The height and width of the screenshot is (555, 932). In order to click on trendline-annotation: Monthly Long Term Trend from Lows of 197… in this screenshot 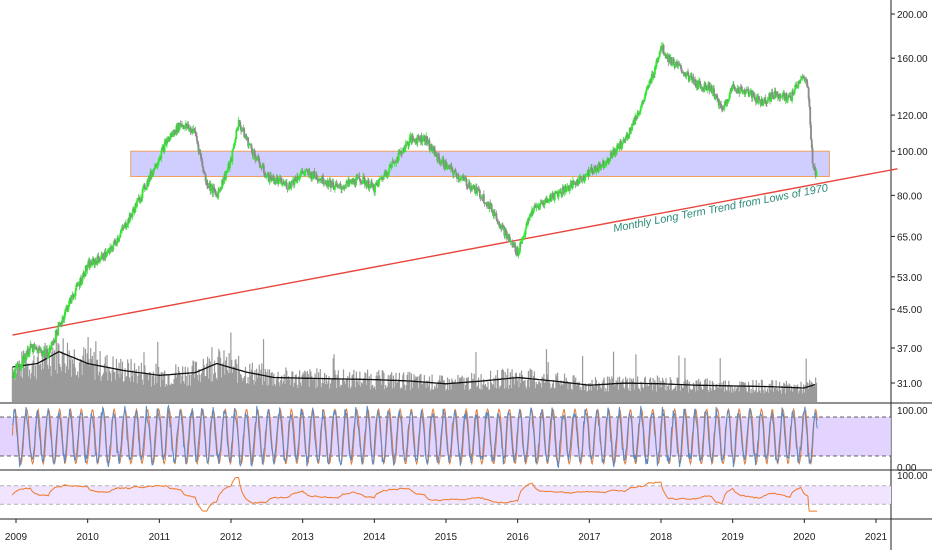, I will do `click(721, 208)`.